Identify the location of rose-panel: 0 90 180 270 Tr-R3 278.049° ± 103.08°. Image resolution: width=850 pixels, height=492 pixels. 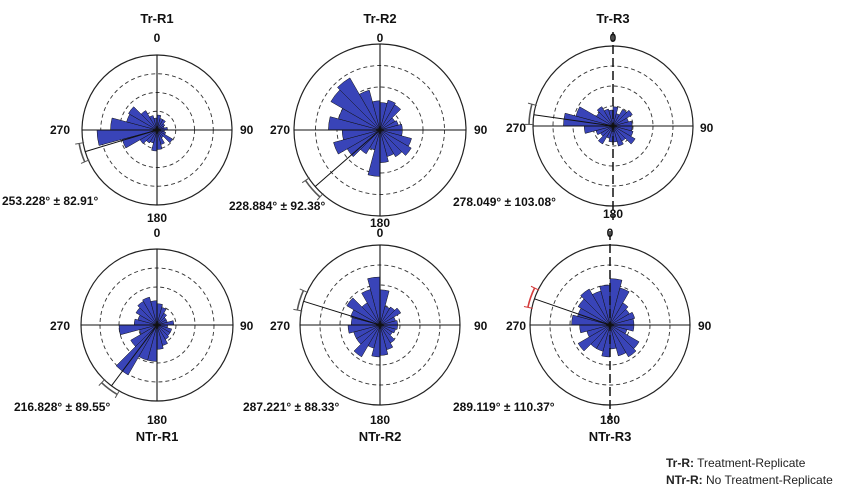
(583, 116).